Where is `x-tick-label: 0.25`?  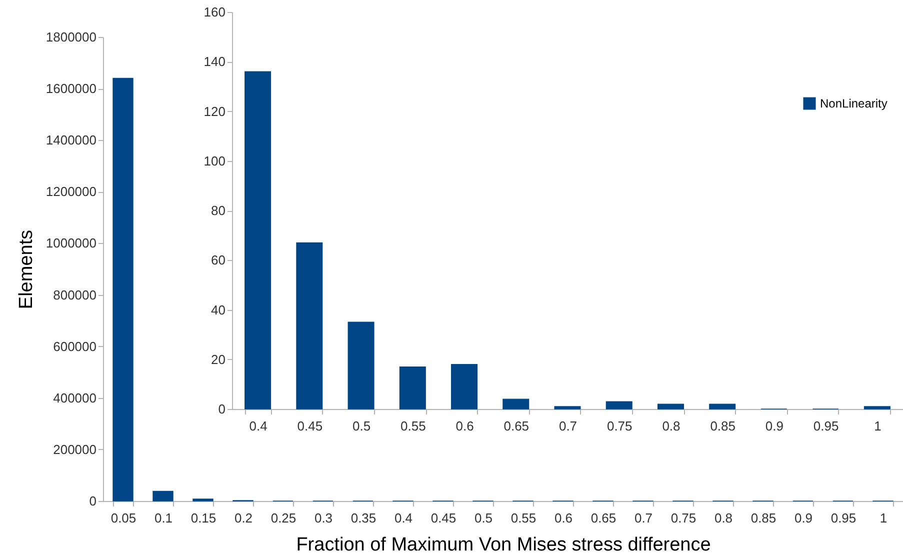 x-tick-label: 0.25 is located at coordinates (283, 518).